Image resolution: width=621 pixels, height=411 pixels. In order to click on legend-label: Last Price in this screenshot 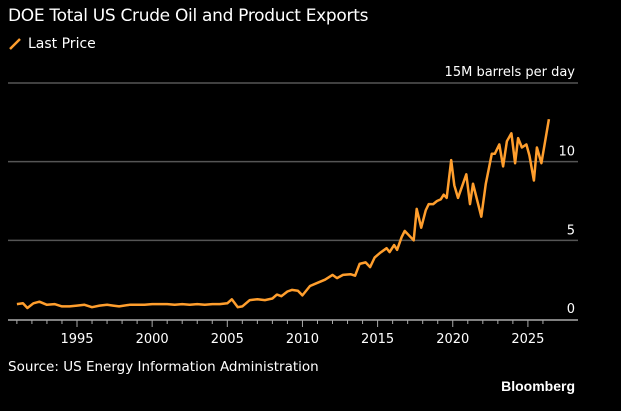, I will do `click(62, 44)`.